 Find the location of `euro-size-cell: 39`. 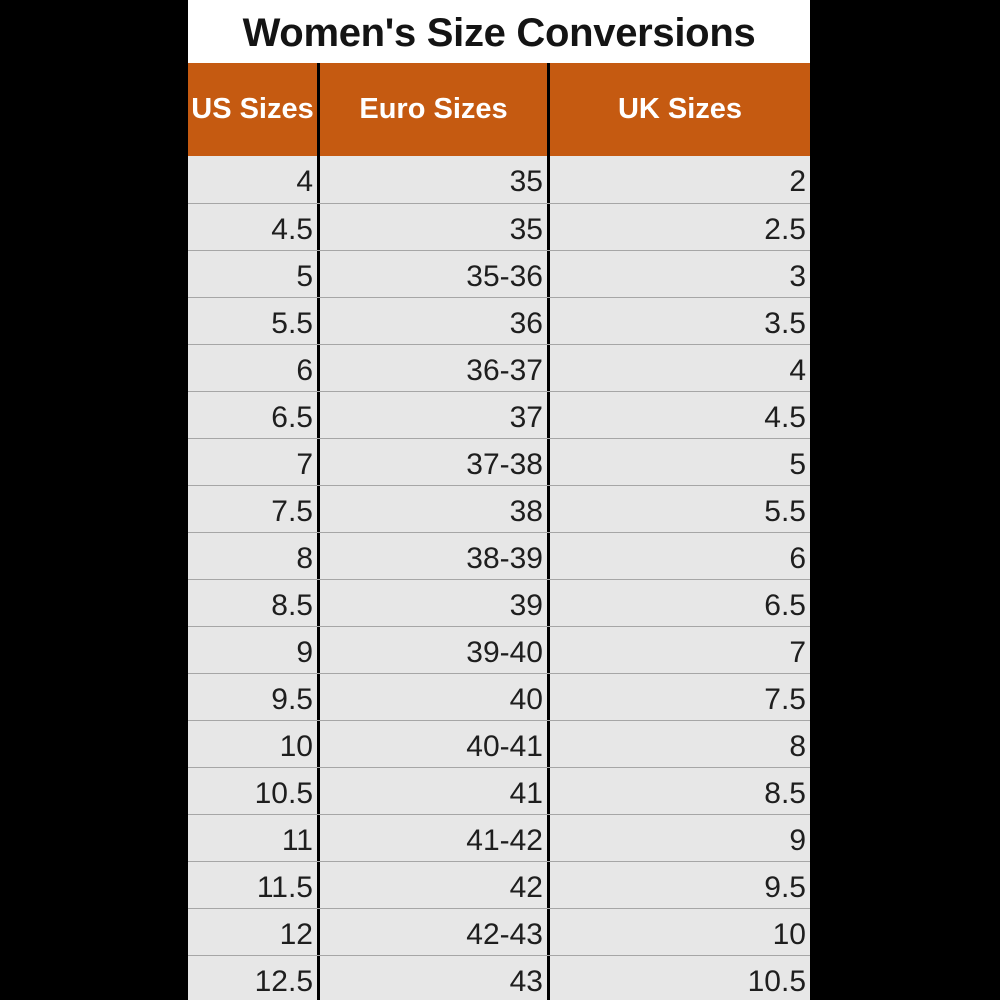

euro-size-cell: 39 is located at coordinates (435, 603).